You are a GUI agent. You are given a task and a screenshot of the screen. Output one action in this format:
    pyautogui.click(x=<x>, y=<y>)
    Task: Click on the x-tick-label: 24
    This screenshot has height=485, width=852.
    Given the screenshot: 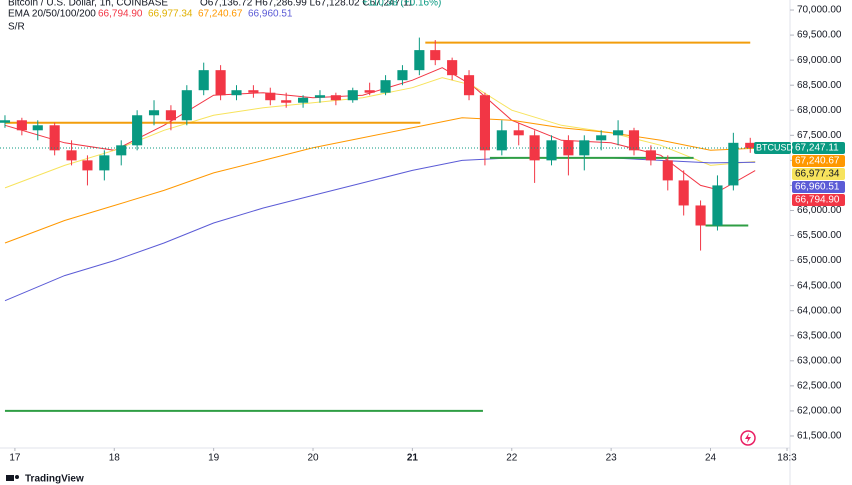 What is the action you would take?
    pyautogui.click(x=711, y=458)
    